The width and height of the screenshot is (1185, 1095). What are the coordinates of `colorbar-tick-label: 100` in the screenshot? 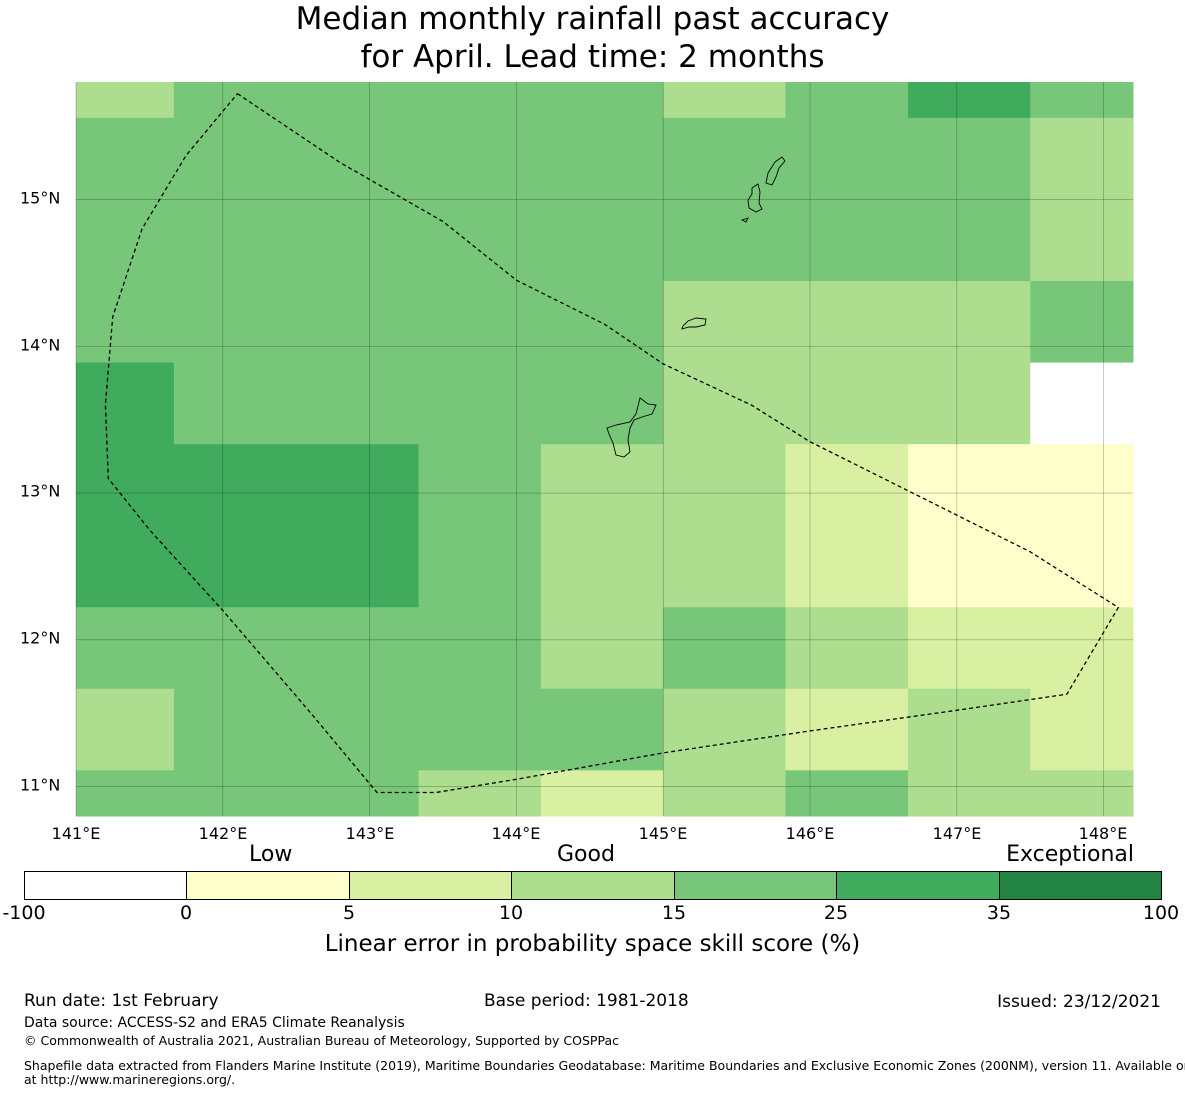 It's located at (1161, 913).